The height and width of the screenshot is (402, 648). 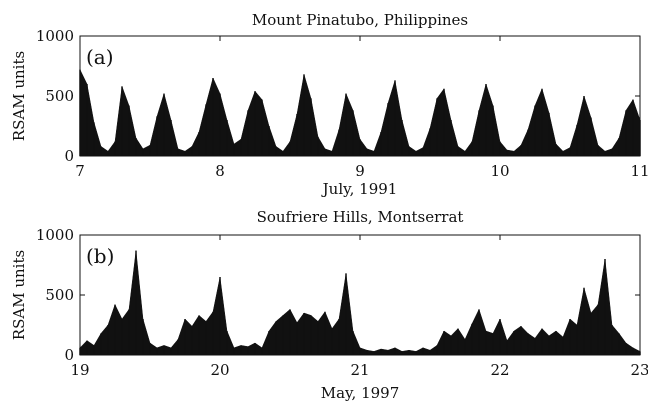 I want to click on panel-a-xtick-label: 8, so click(x=220, y=171).